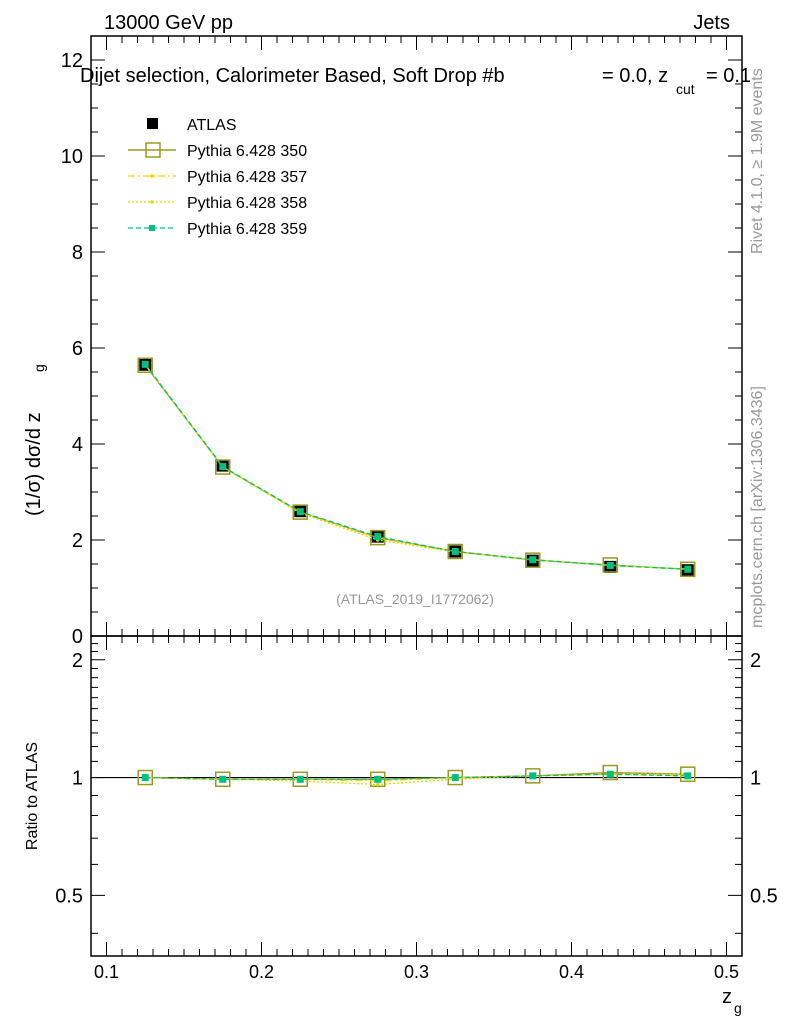  What do you see at coordinates (212, 125) in the screenshot?
I see `legend-label-atlas: ATLAS` at bounding box center [212, 125].